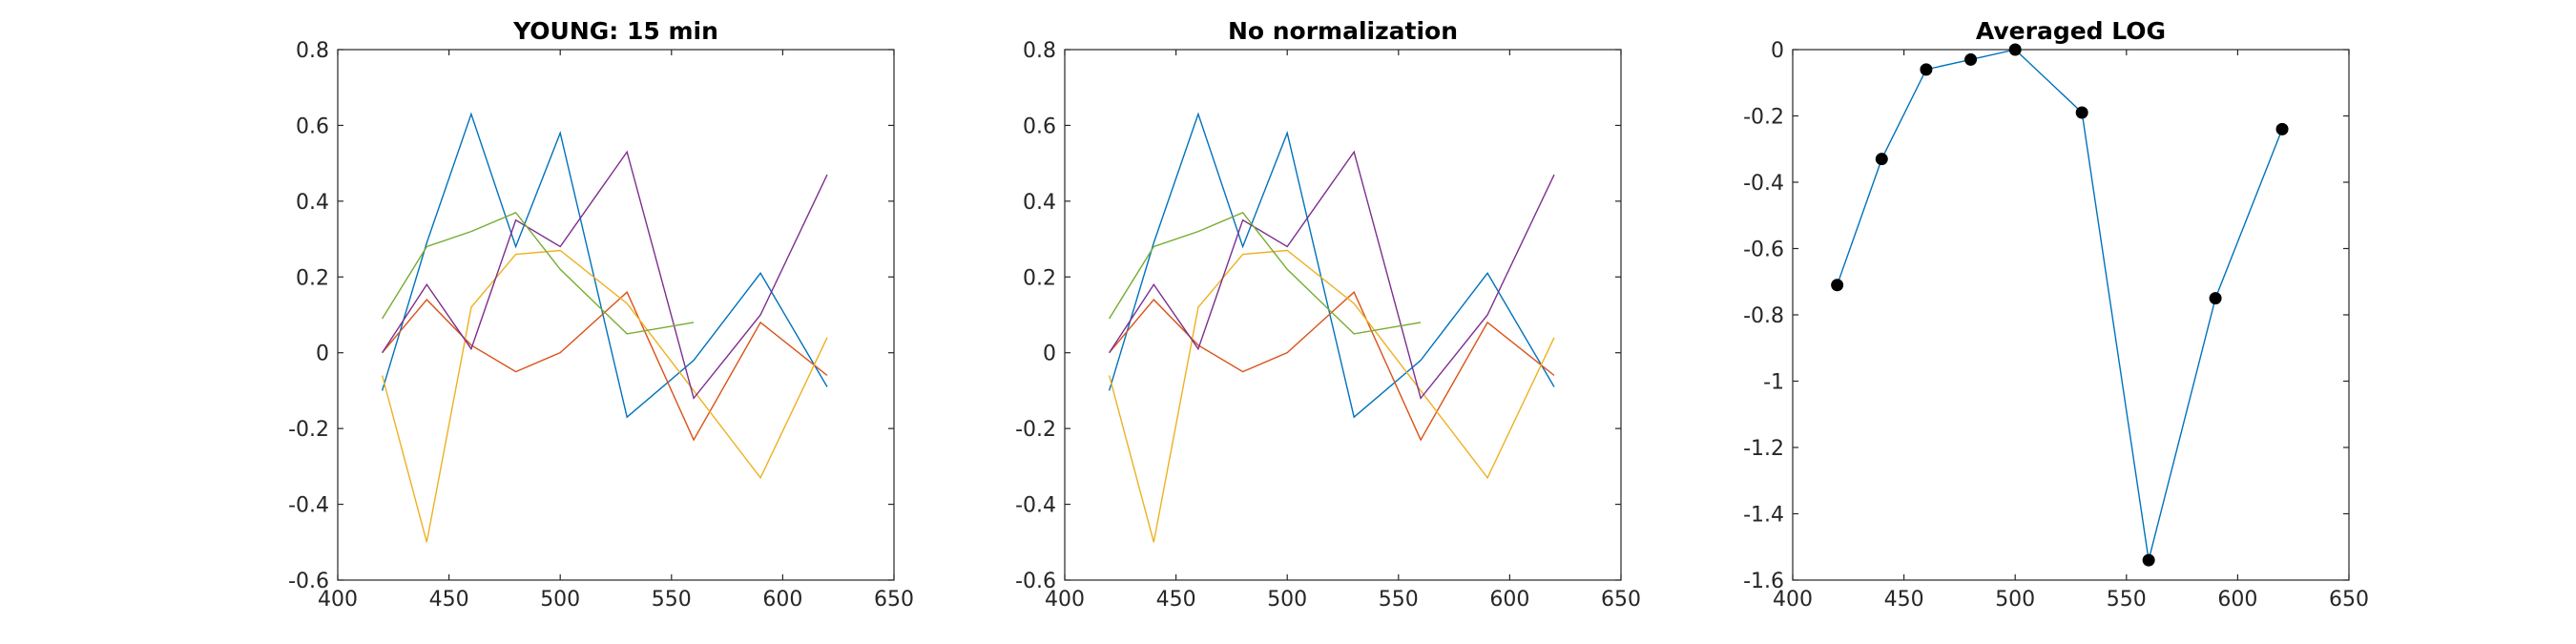  What do you see at coordinates (1773, 383) in the screenshot?
I see `y-tick-label: -1` at bounding box center [1773, 383].